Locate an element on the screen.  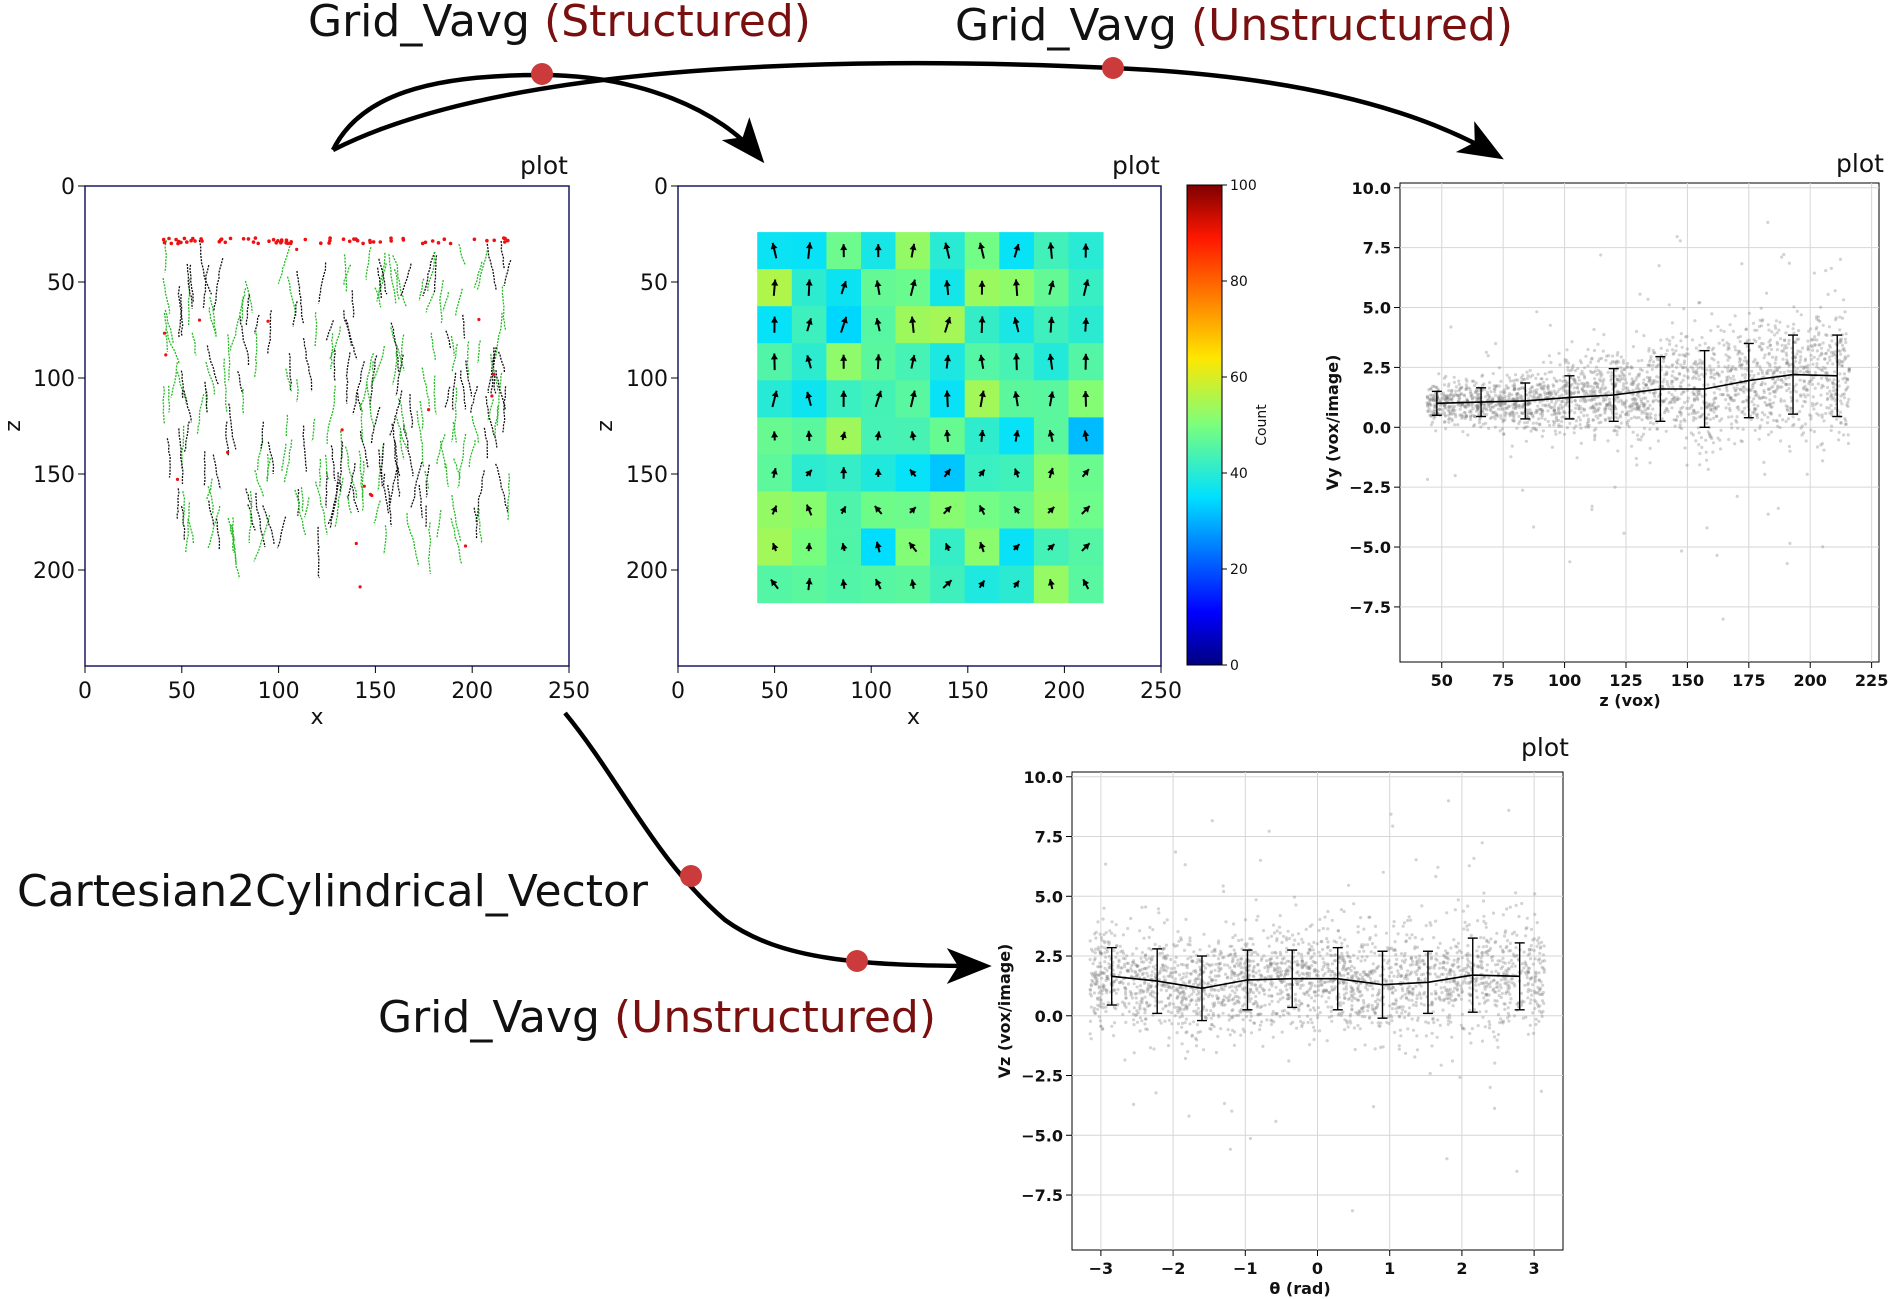
track-start-point is located at coordinates (444, 239).